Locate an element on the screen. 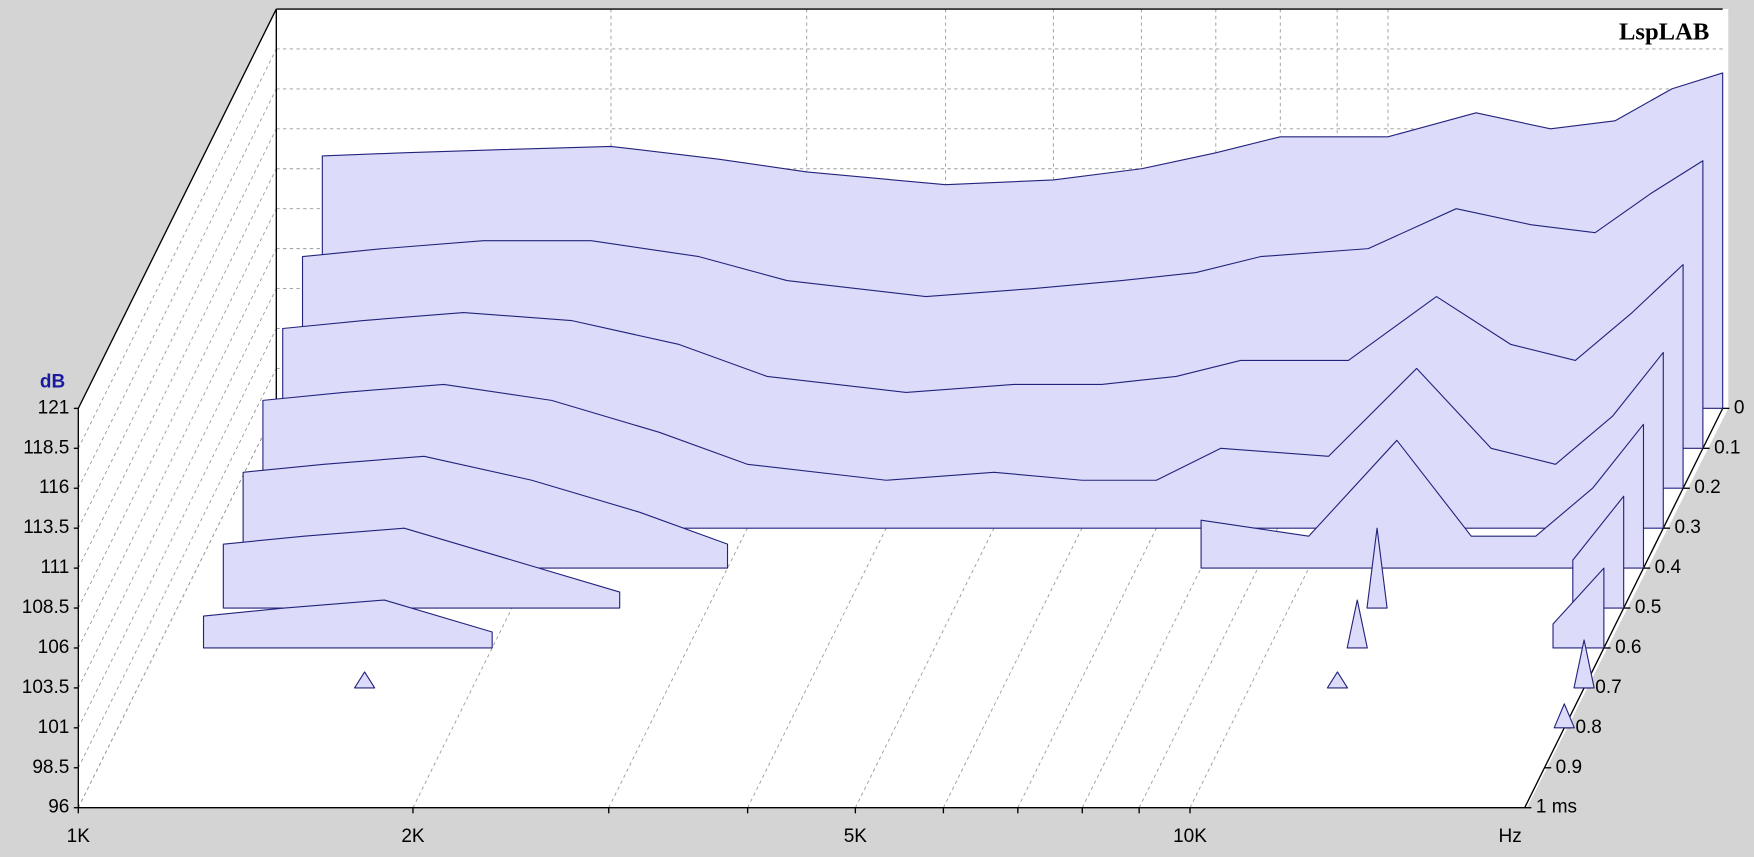 The width and height of the screenshot is (1754, 857). y-tick-label: 113.5 is located at coordinates (46, 527).